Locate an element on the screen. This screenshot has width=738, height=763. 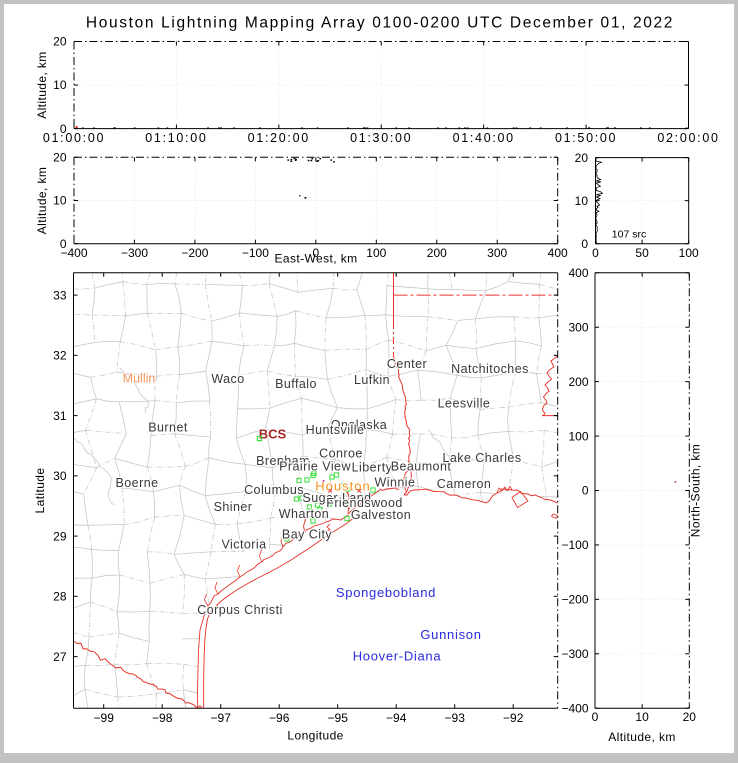
svg-text: −93 is located at coordinates (455, 718).